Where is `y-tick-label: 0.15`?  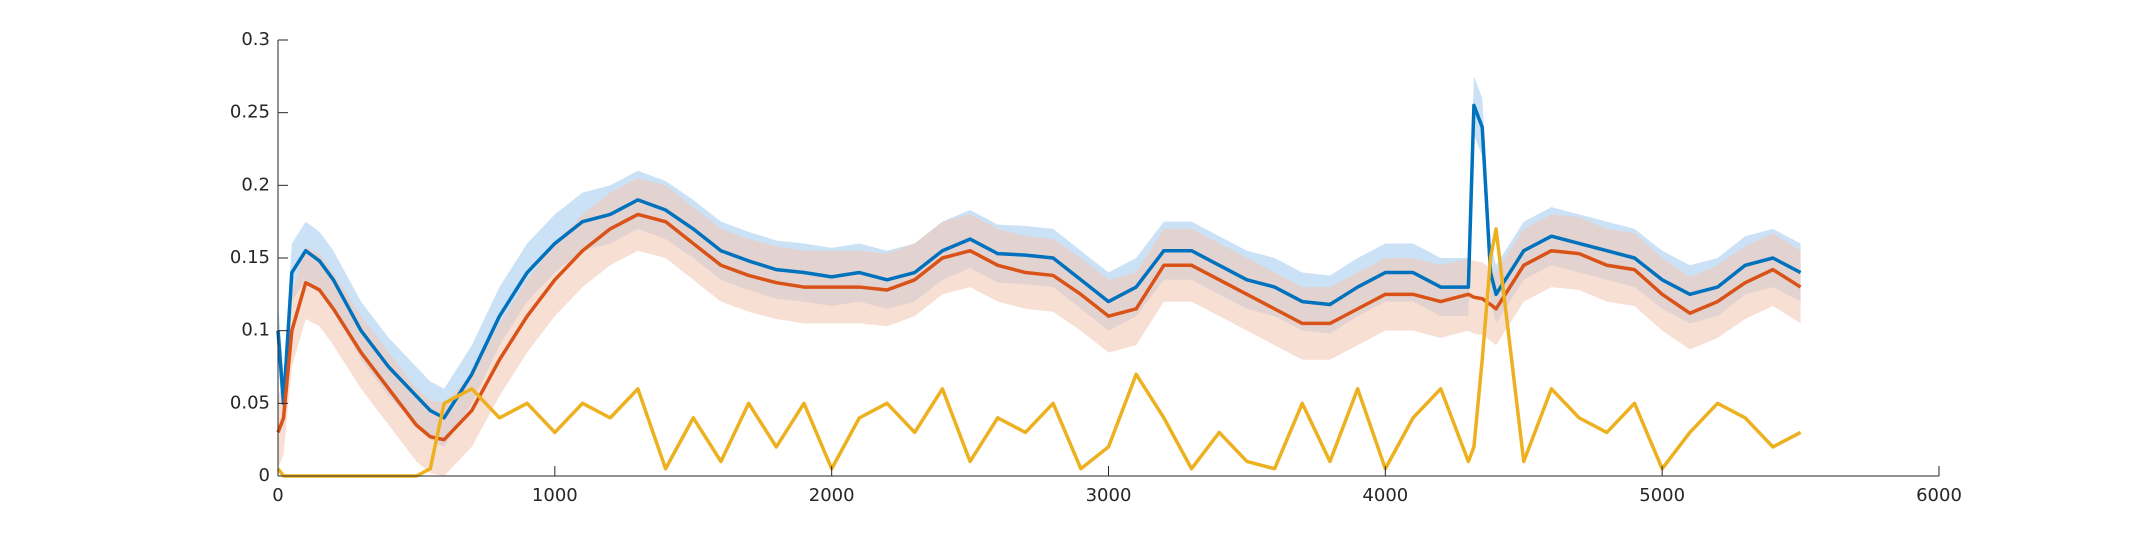 y-tick-label: 0.15 is located at coordinates (250, 257).